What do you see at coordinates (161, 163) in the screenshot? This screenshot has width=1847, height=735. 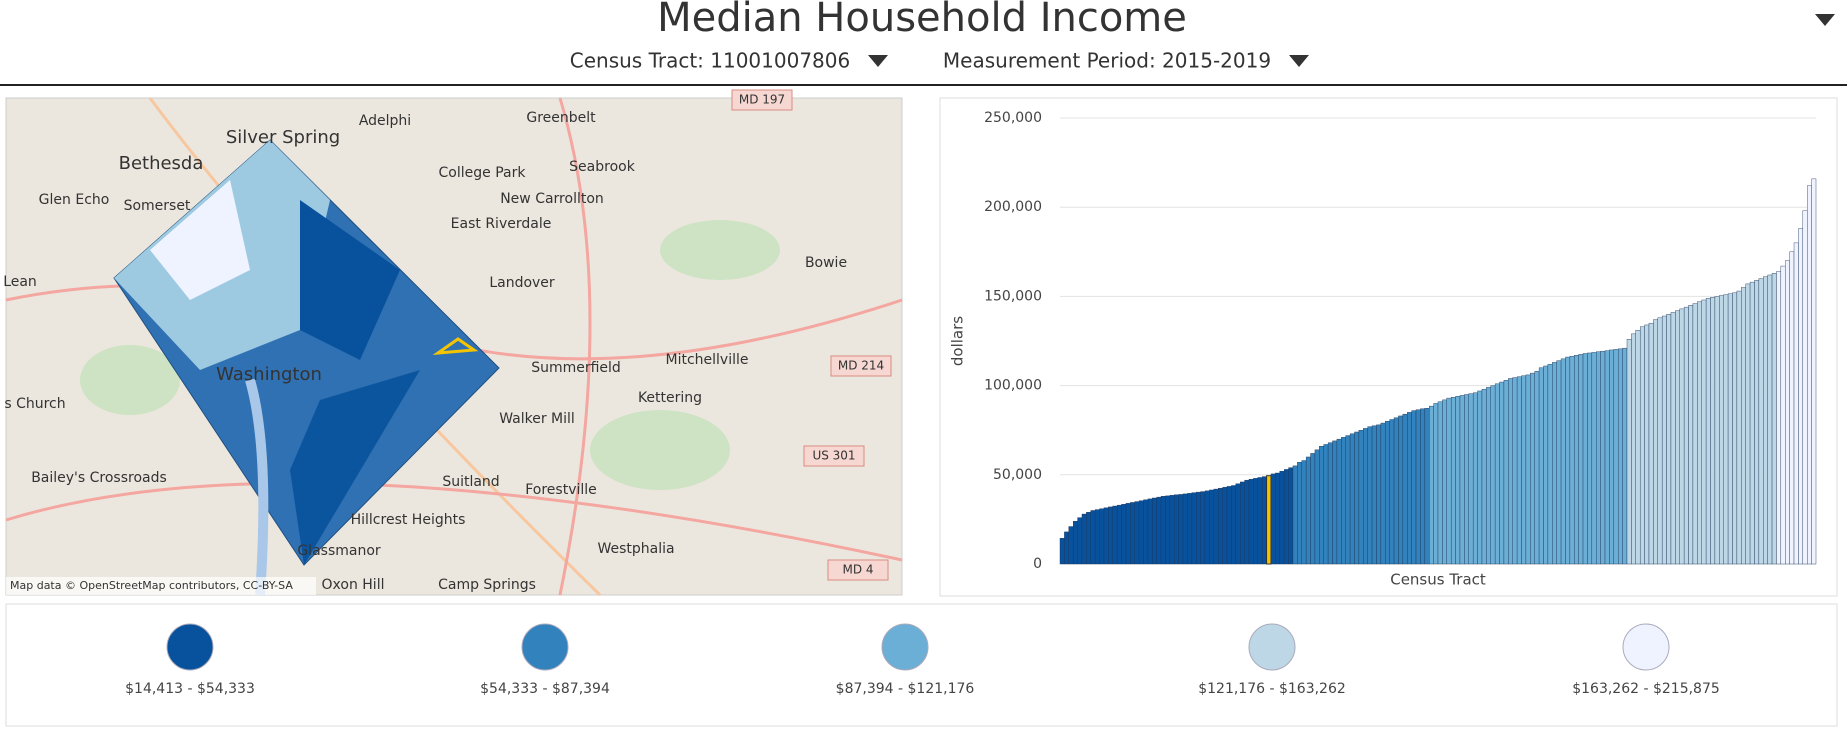 I see `place-label: Bethesda` at bounding box center [161, 163].